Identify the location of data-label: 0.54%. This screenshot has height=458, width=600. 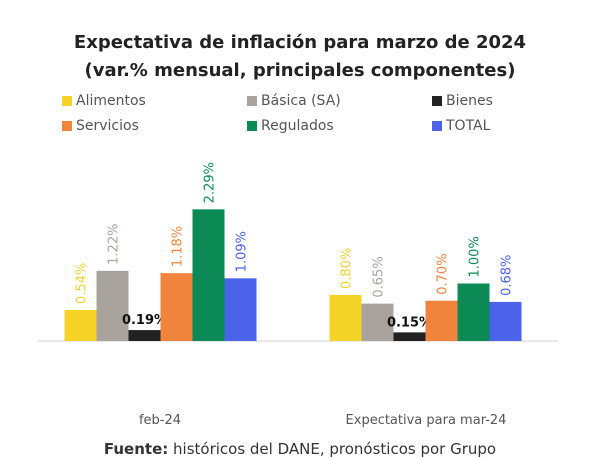
(82, 283).